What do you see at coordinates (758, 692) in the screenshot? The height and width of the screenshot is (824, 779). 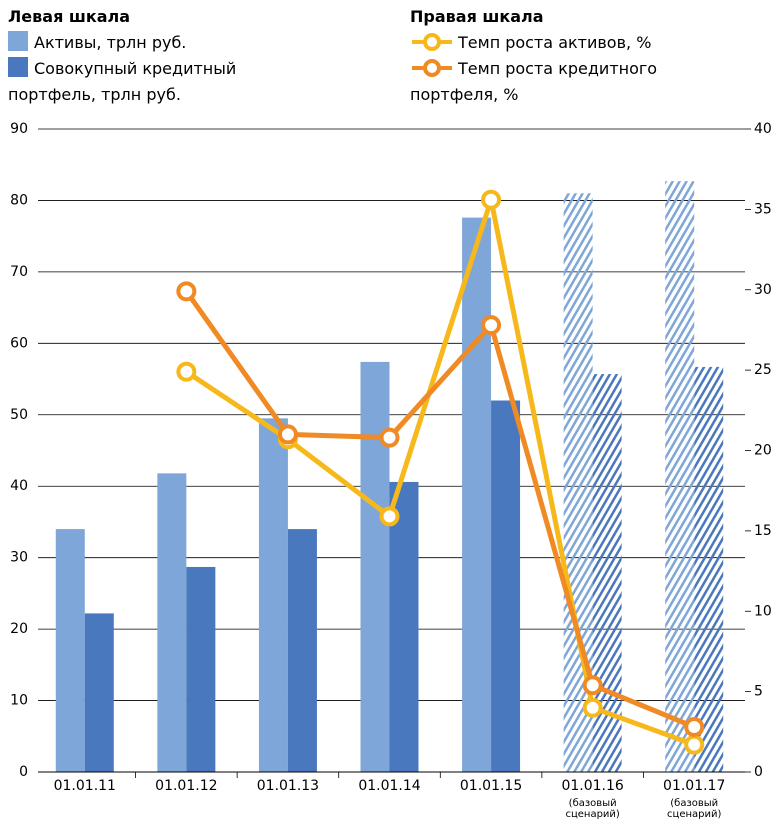 I see `y2-tick-label: 5` at bounding box center [758, 692].